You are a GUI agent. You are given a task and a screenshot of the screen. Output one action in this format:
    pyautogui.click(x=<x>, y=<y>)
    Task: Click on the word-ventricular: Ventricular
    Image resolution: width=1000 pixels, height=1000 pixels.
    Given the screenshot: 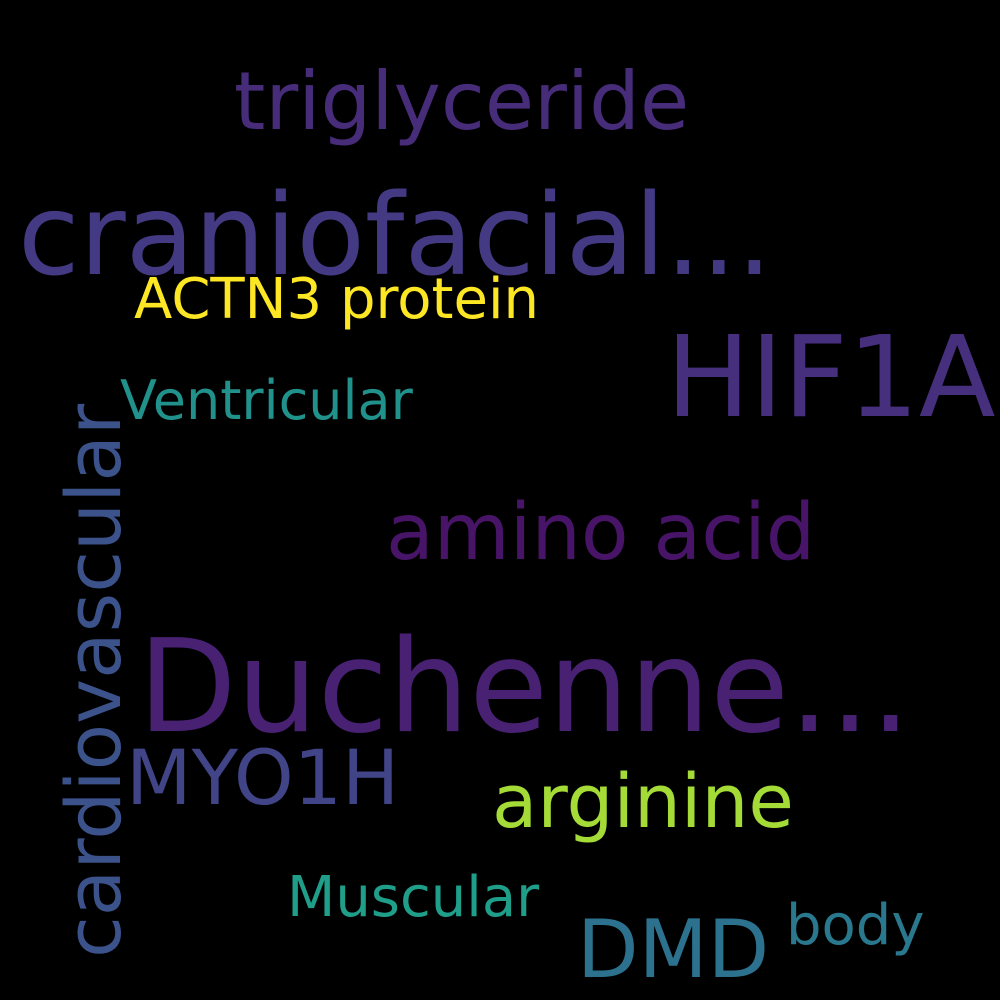 What is the action you would take?
    pyautogui.click(x=266, y=400)
    